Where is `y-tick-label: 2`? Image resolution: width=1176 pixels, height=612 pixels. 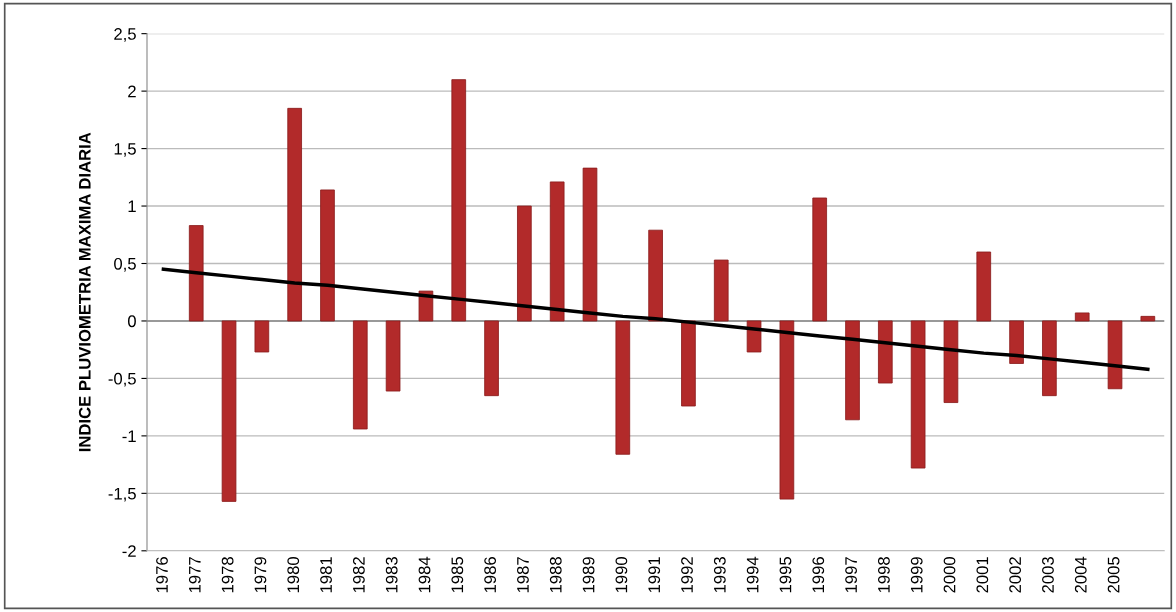
y-tick-label: 2 is located at coordinates (132, 91).